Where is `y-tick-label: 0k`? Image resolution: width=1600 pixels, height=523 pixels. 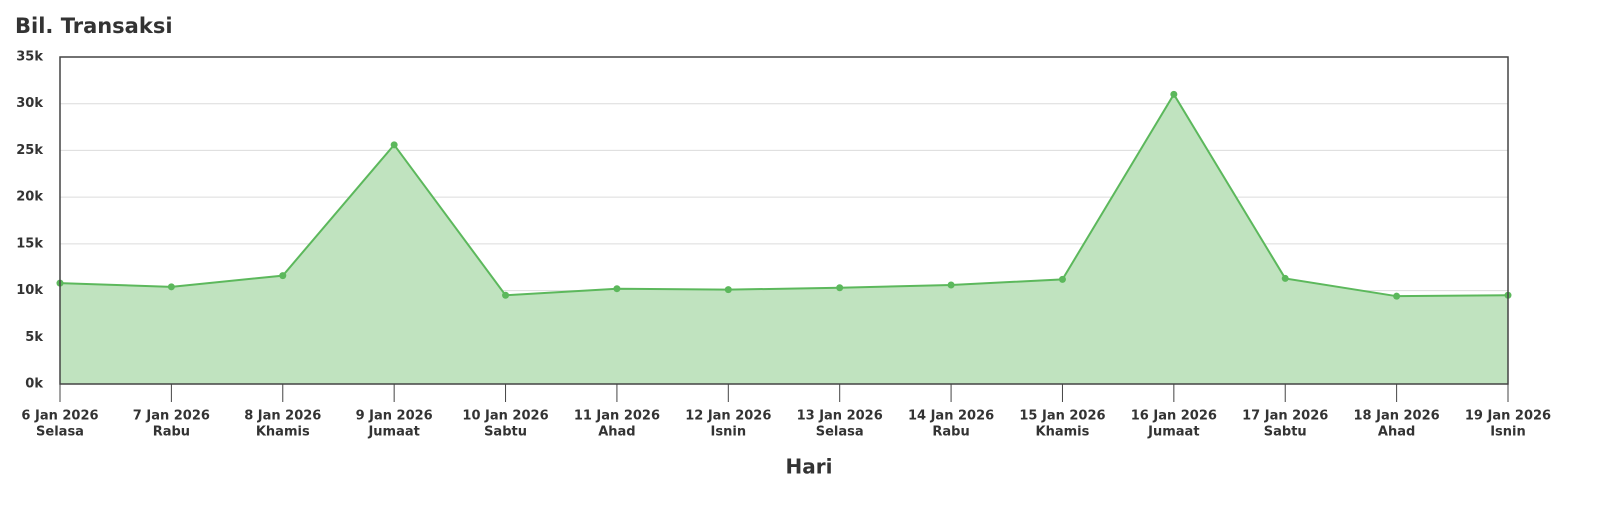
y-tick-label: 0k is located at coordinates (34, 384).